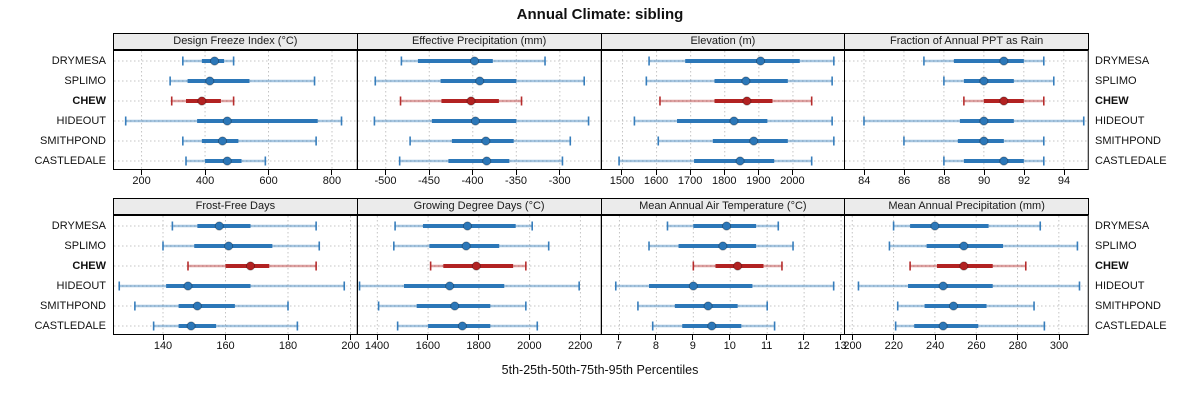 This screenshot has width=1200, height=400. Describe the element at coordinates (935, 346) in the screenshot. I see `axis-tick-label: 240` at that location.